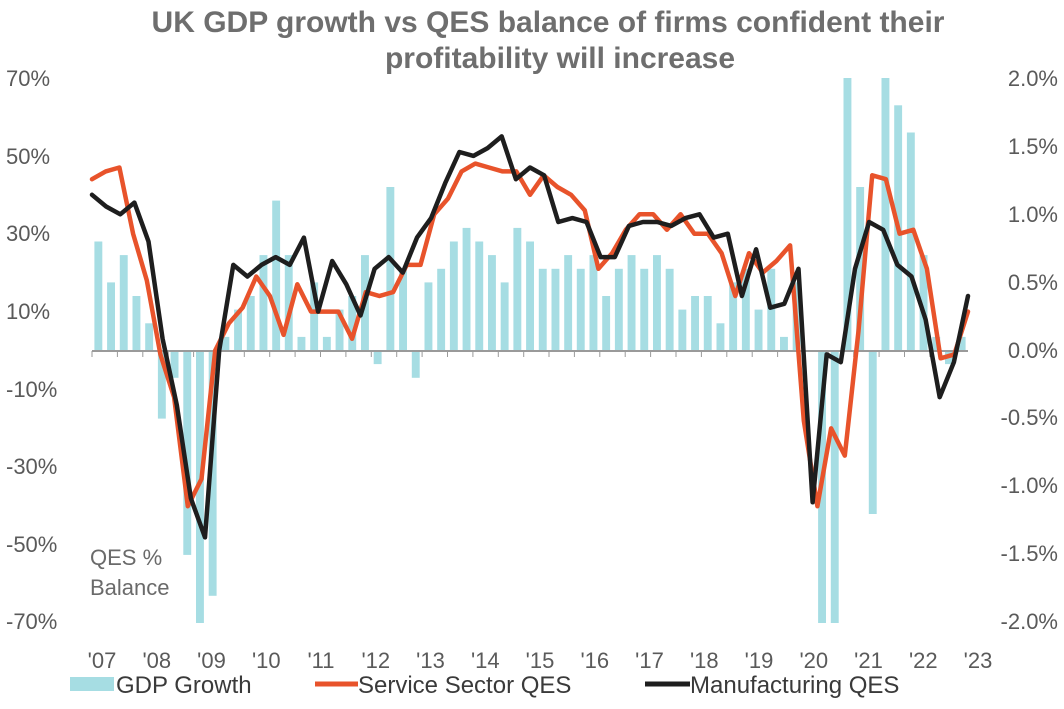 Image resolution: width=1064 pixels, height=709 pixels. What do you see at coordinates (523, 354) in the screenshot?
I see `x-axis-ticks` at bounding box center [523, 354].